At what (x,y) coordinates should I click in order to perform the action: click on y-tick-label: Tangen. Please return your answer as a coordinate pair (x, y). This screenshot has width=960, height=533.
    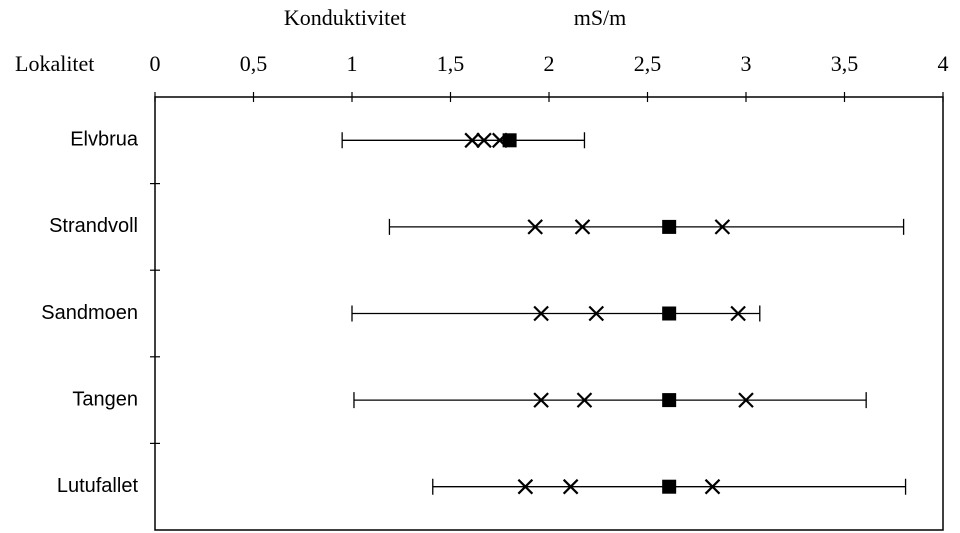
    Looking at the image, I should click on (105, 399).